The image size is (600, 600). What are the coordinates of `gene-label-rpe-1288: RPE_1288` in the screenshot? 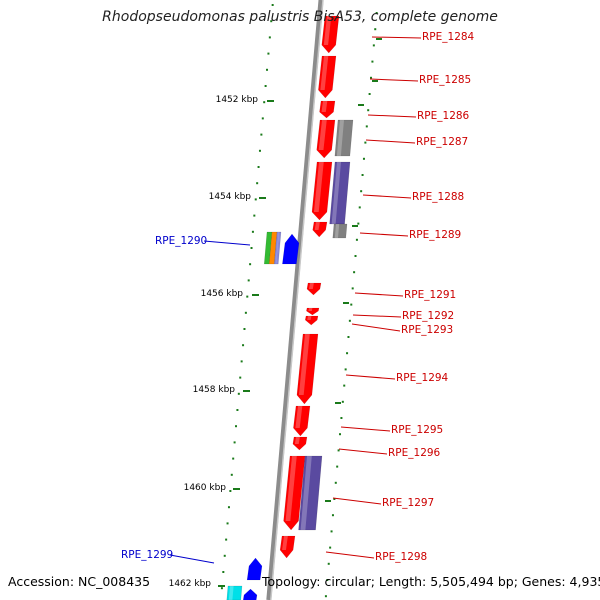 It's located at (438, 197).